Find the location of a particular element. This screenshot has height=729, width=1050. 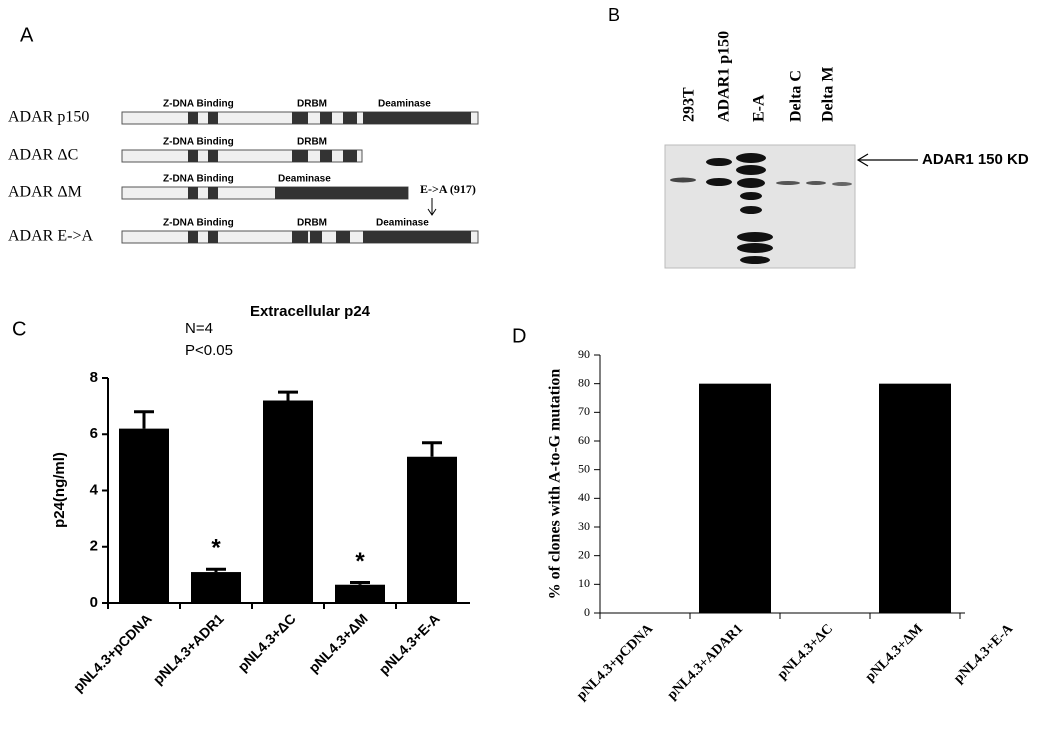

annotation: P<0.05 is located at coordinates (209, 350).